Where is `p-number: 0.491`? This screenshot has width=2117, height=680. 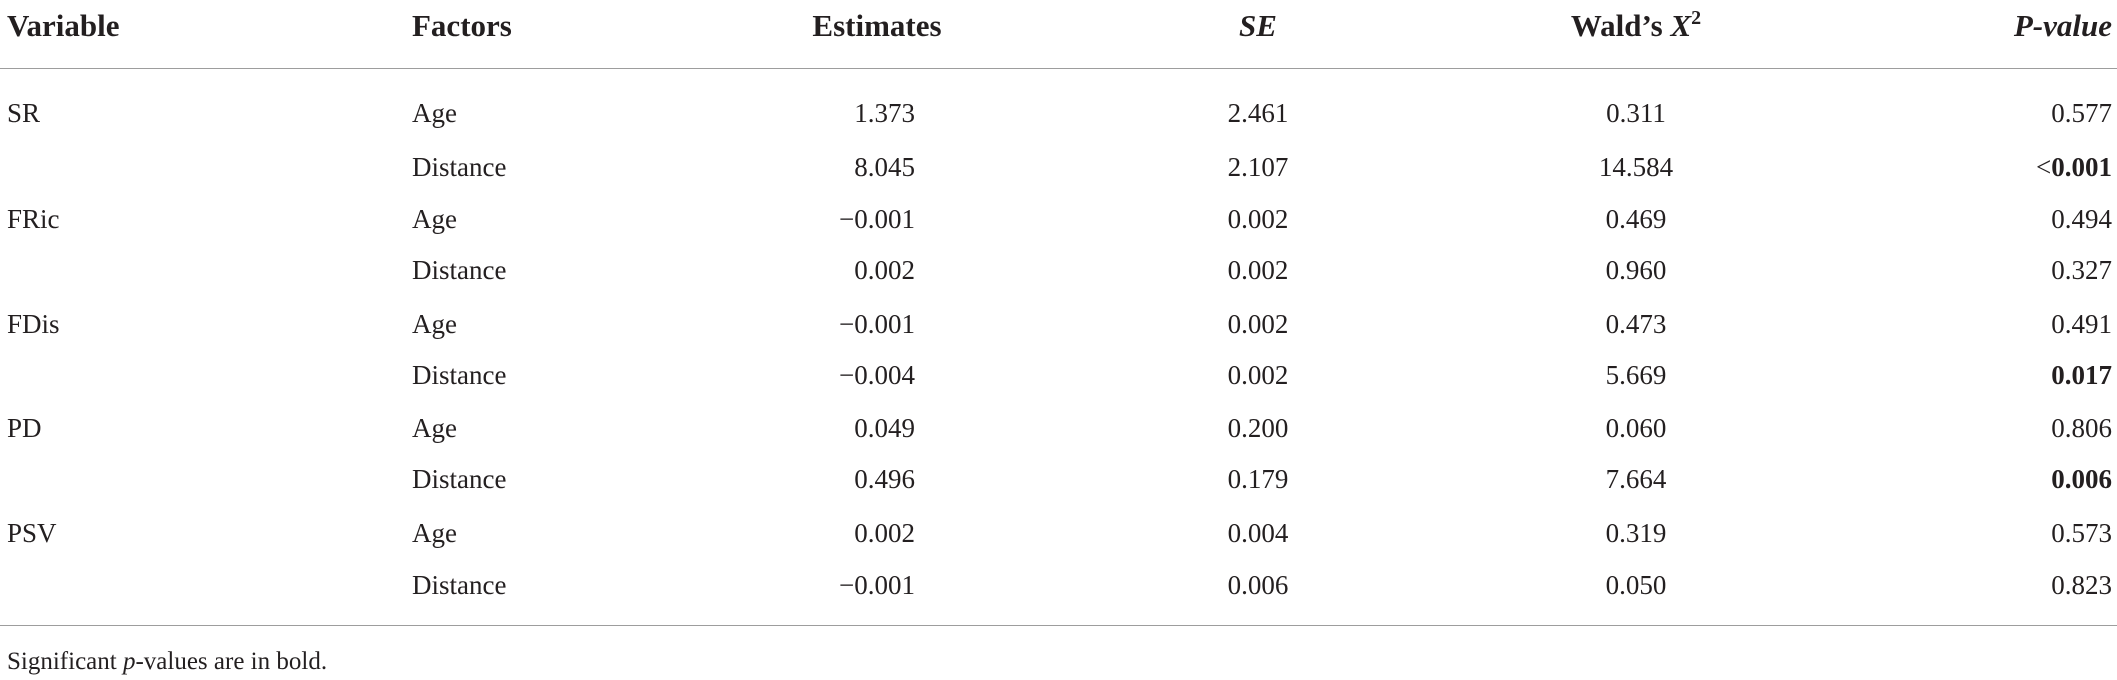
p-number: 0.491 is located at coordinates (2081, 324).